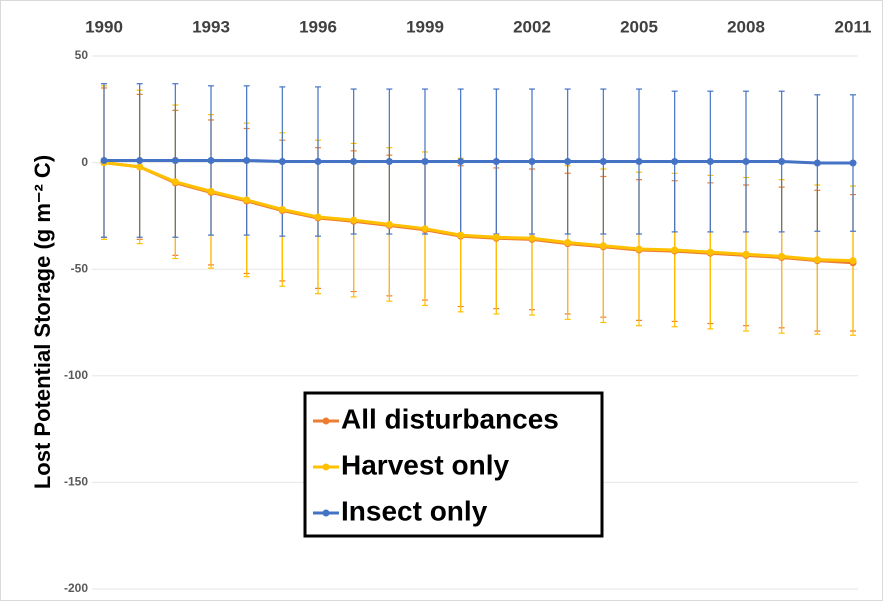 The width and height of the screenshot is (883, 601). I want to click on y-tick-label: -150, so click(76, 482).